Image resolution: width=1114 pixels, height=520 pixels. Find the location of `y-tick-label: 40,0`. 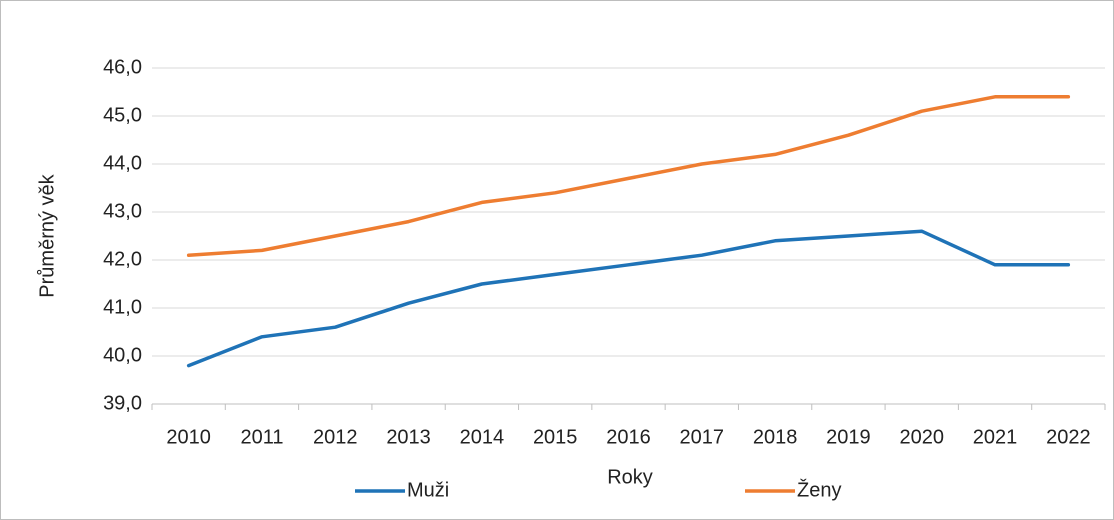

y-tick-label: 40,0 is located at coordinates (122, 355).